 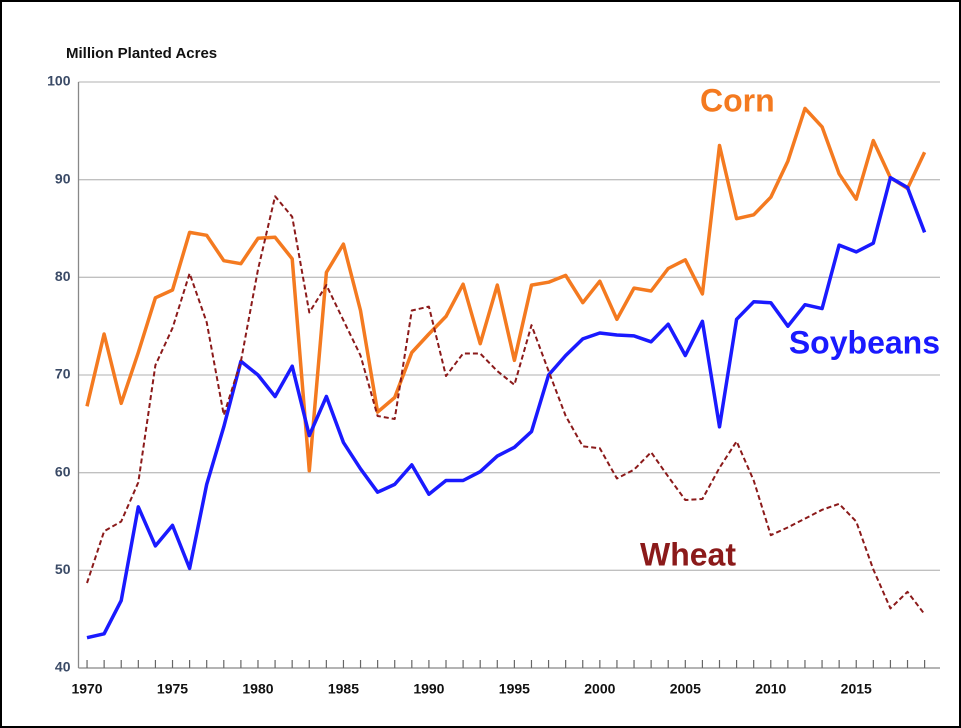 I want to click on y-tick-label: 80, so click(x=63, y=276).